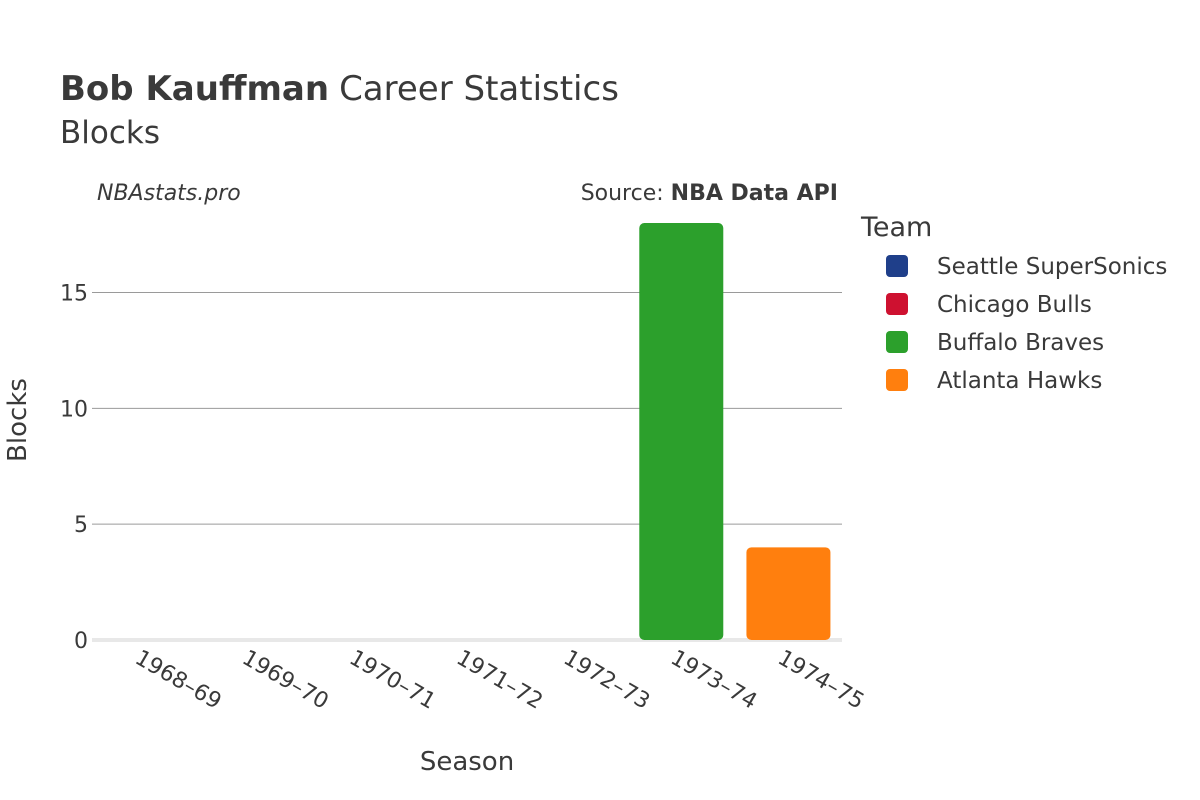 Image resolution: width=1200 pixels, height=800 pixels. I want to click on chart-subtitle: Blocks, so click(110, 133).